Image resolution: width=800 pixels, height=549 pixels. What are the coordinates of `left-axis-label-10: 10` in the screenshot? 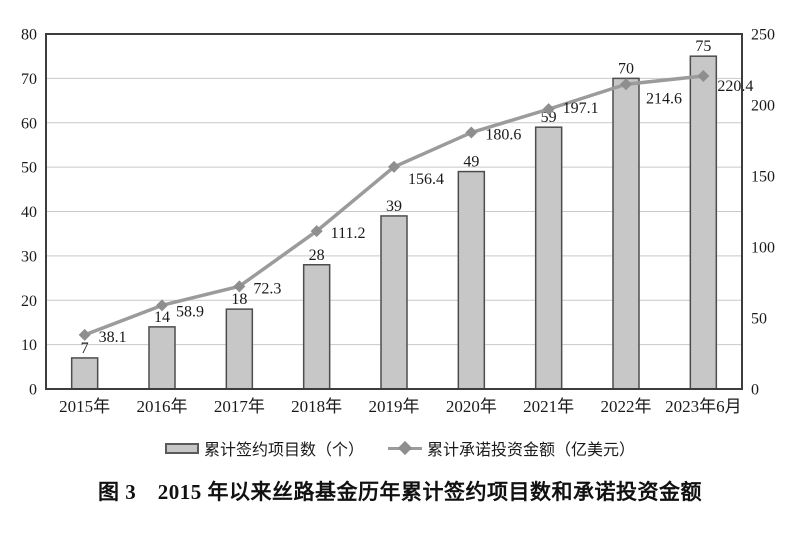 It's located at (29, 345).